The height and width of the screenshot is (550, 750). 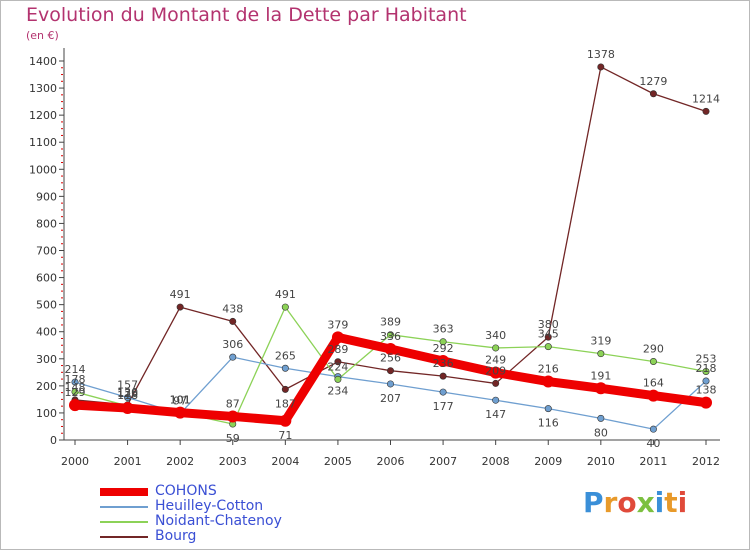 What do you see at coordinates (601, 461) in the screenshot?
I see `x-tick-label: 2010` at bounding box center [601, 461].